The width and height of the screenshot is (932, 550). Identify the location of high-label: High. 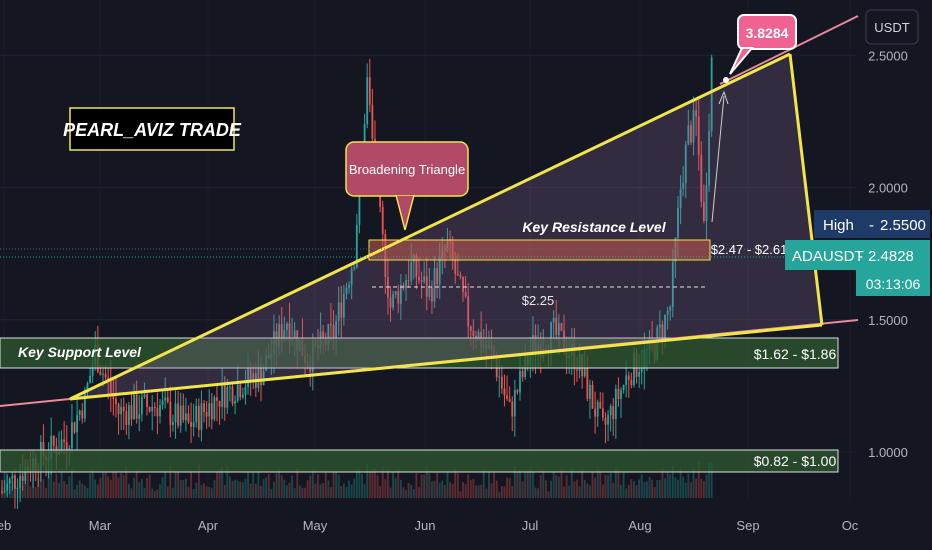
(838, 225).